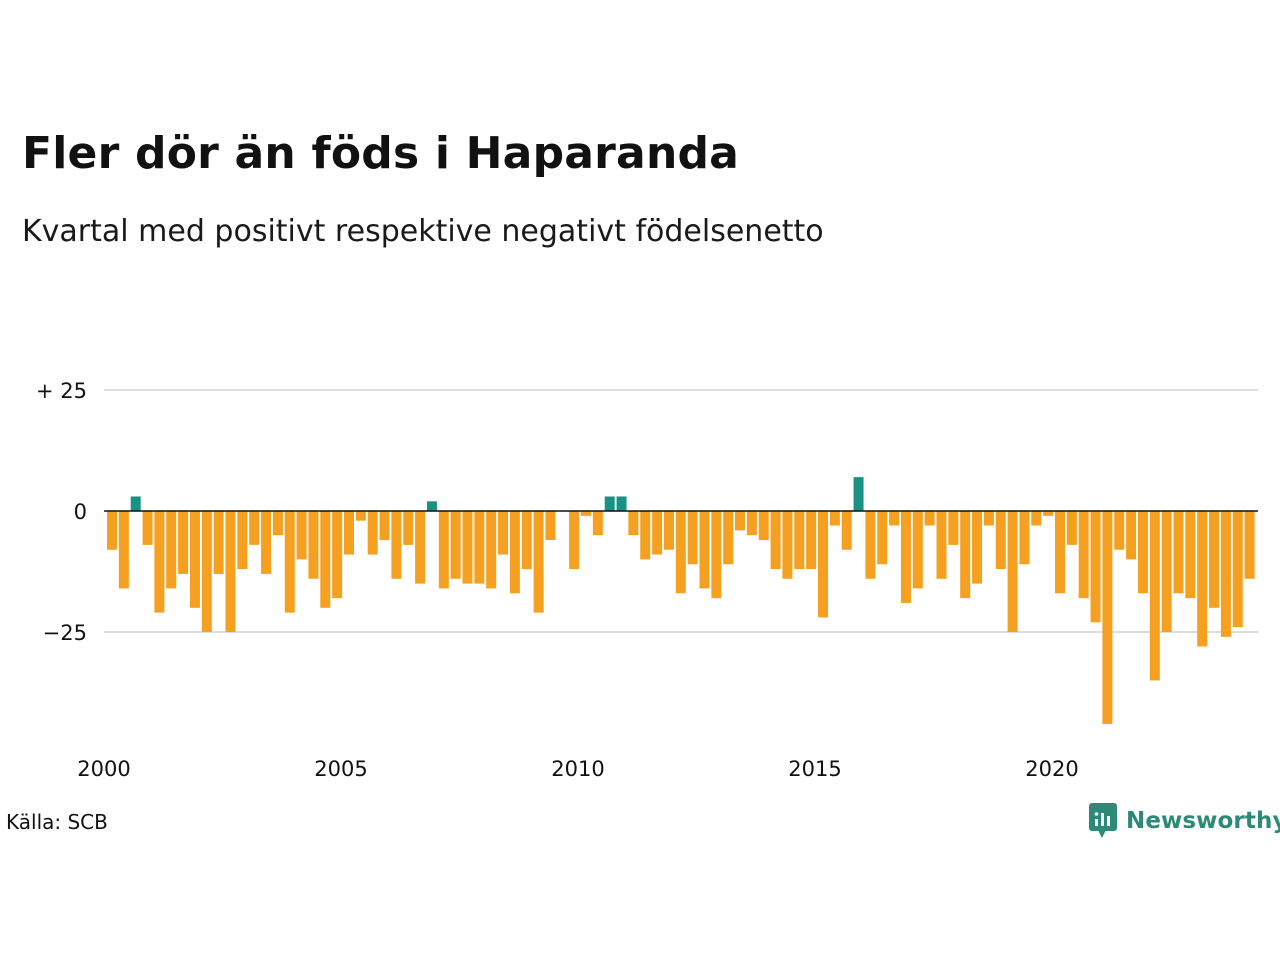  I want to click on y-tick-label: 0, so click(80, 512).